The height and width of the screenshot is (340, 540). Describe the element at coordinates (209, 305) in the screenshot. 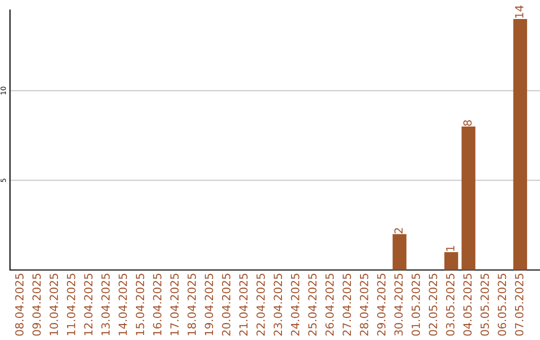

I see `x-tick-label: 19.04.2025` at that location.